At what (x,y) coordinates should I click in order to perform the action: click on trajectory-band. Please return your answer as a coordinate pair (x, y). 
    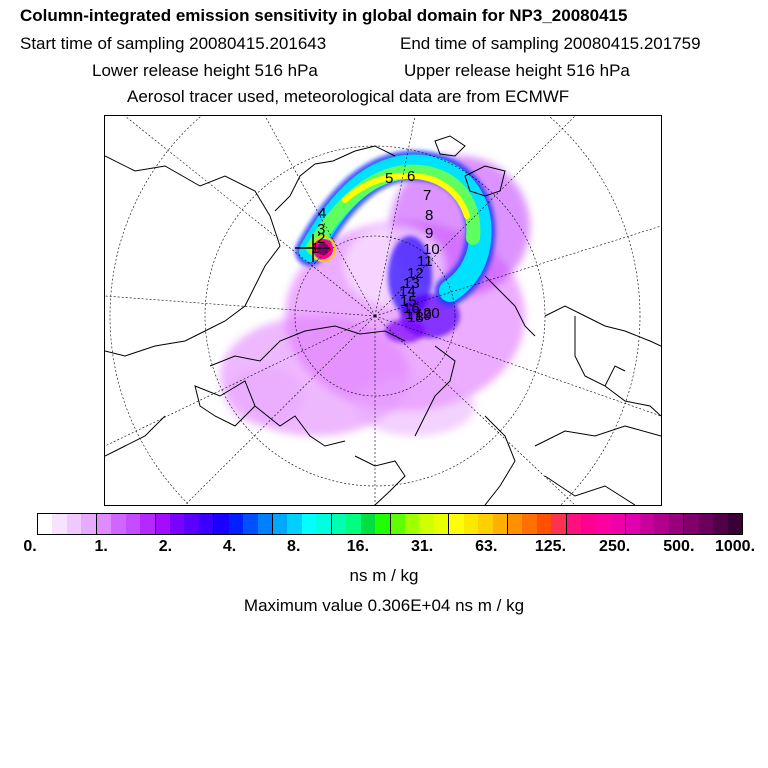
    Looking at the image, I should click on (395, 228).